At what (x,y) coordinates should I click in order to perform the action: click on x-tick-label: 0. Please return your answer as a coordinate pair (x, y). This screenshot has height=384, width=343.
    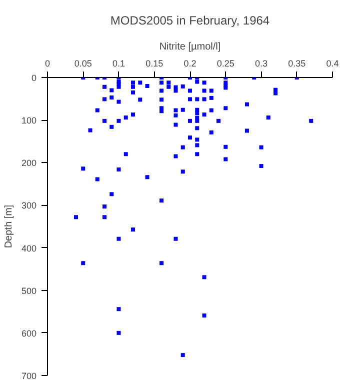
    Looking at the image, I should click on (47, 63).